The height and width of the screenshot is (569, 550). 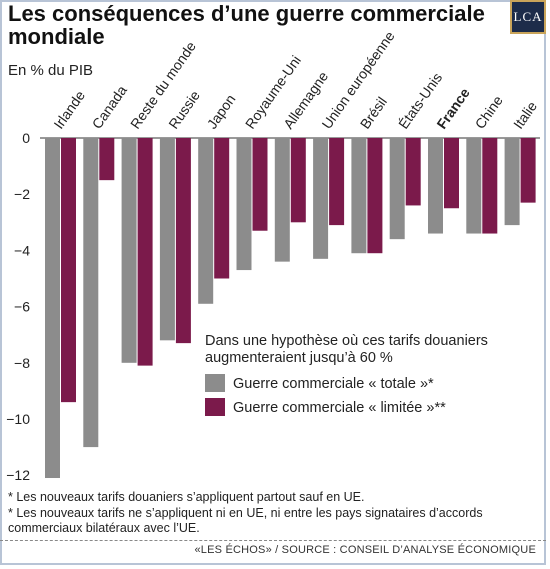 What do you see at coordinates (22, 307) in the screenshot?
I see `y-tick-label: −6` at bounding box center [22, 307].